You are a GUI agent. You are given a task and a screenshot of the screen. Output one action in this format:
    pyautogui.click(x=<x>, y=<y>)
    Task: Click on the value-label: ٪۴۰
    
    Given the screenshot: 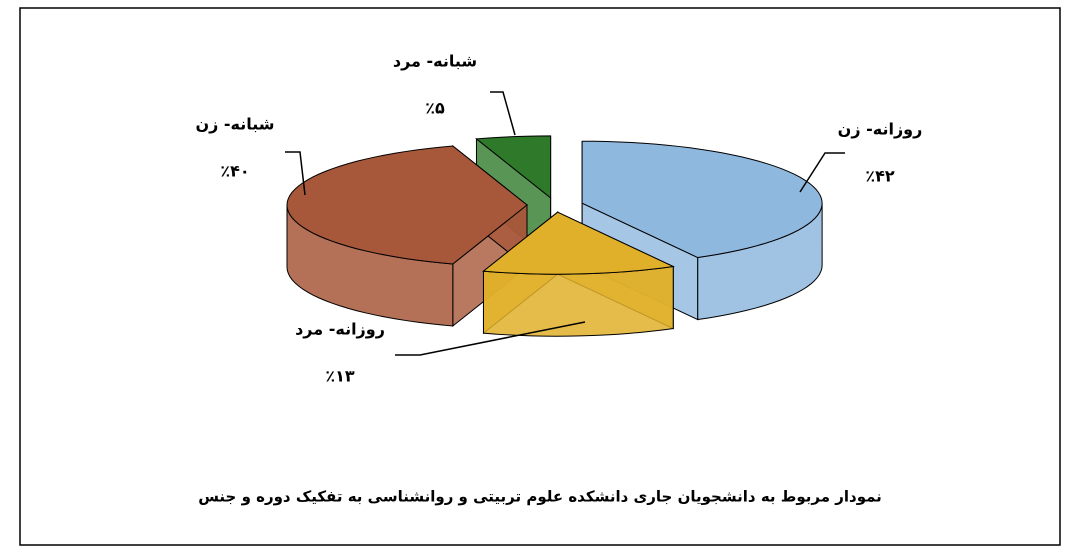 What is the action you would take?
    pyautogui.click(x=234, y=171)
    